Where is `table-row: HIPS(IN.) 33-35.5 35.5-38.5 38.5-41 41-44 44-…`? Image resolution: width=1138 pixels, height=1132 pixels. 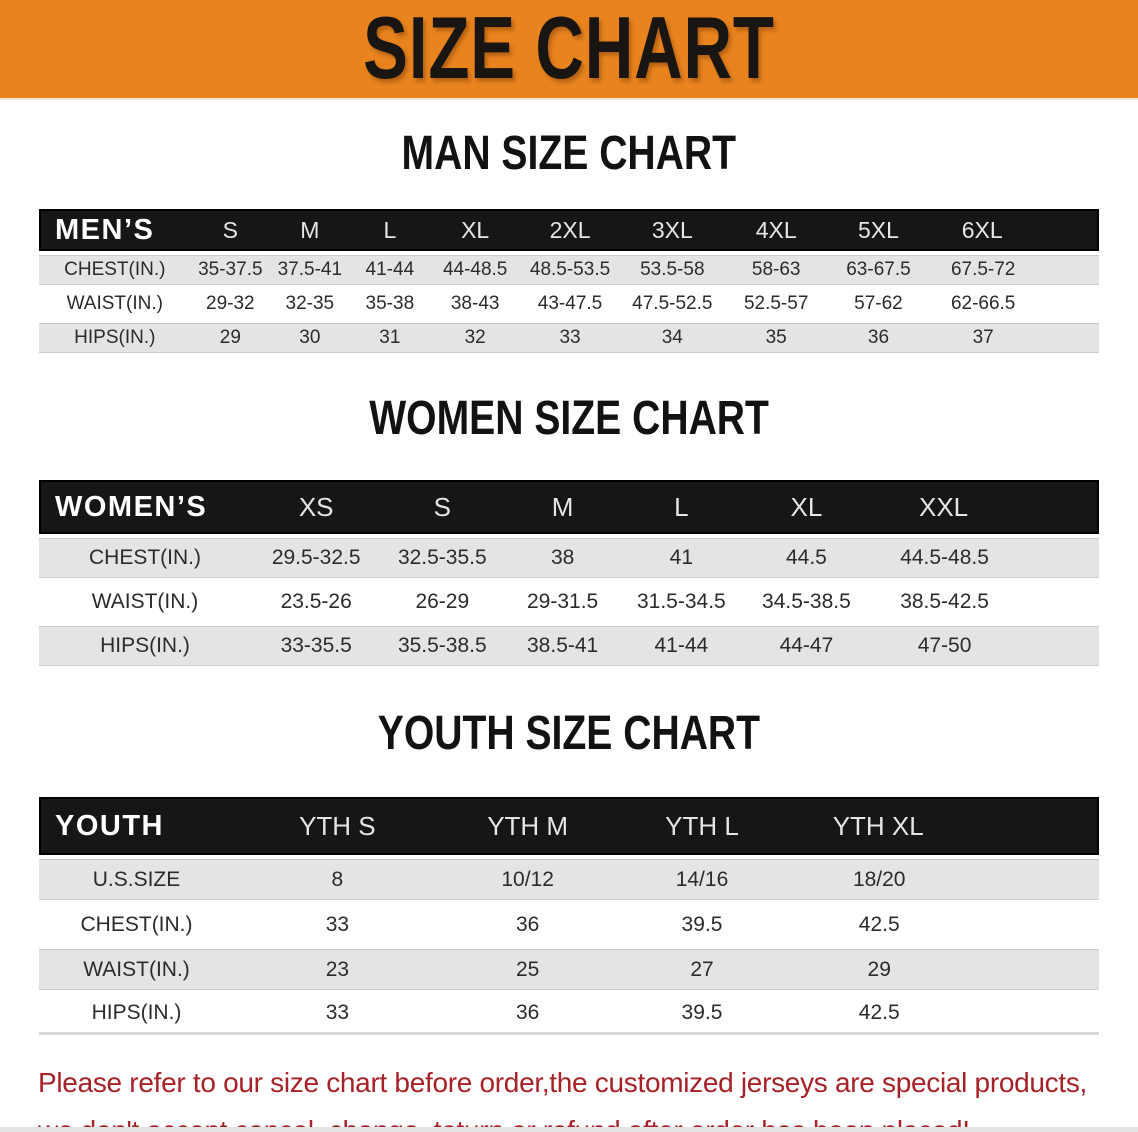
table-row: HIPS(IN.) 33-35.5 35.5-38.5 38.5-41 41-44 44-… is located at coordinates (569, 646).